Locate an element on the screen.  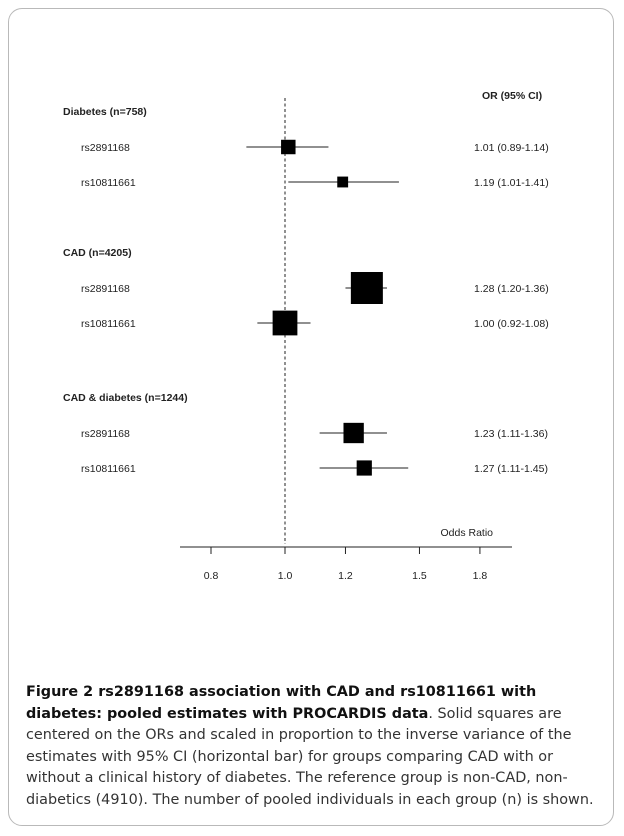
x-tick-label: 1.8 is located at coordinates (480, 576).